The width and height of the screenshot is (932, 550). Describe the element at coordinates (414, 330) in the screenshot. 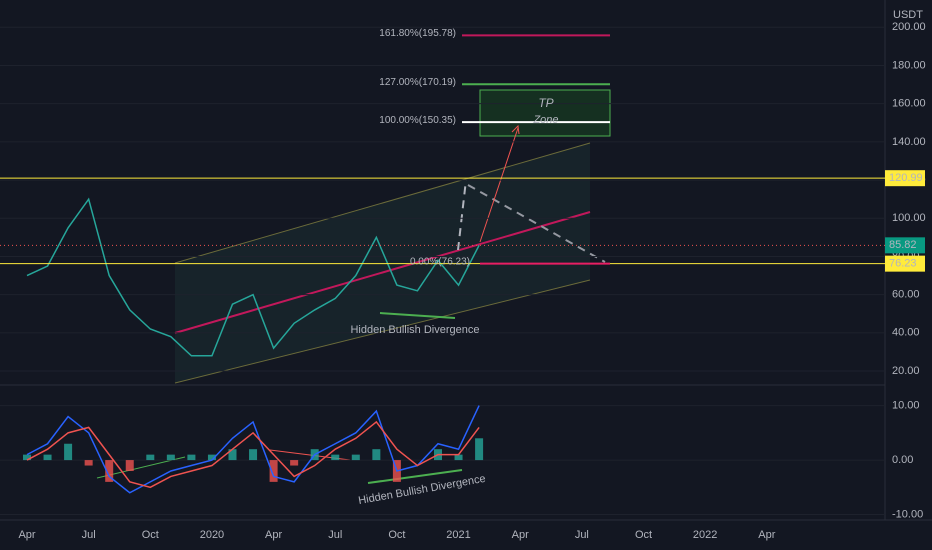

I see `annotation: Hidden Bullish Divergence` at that location.